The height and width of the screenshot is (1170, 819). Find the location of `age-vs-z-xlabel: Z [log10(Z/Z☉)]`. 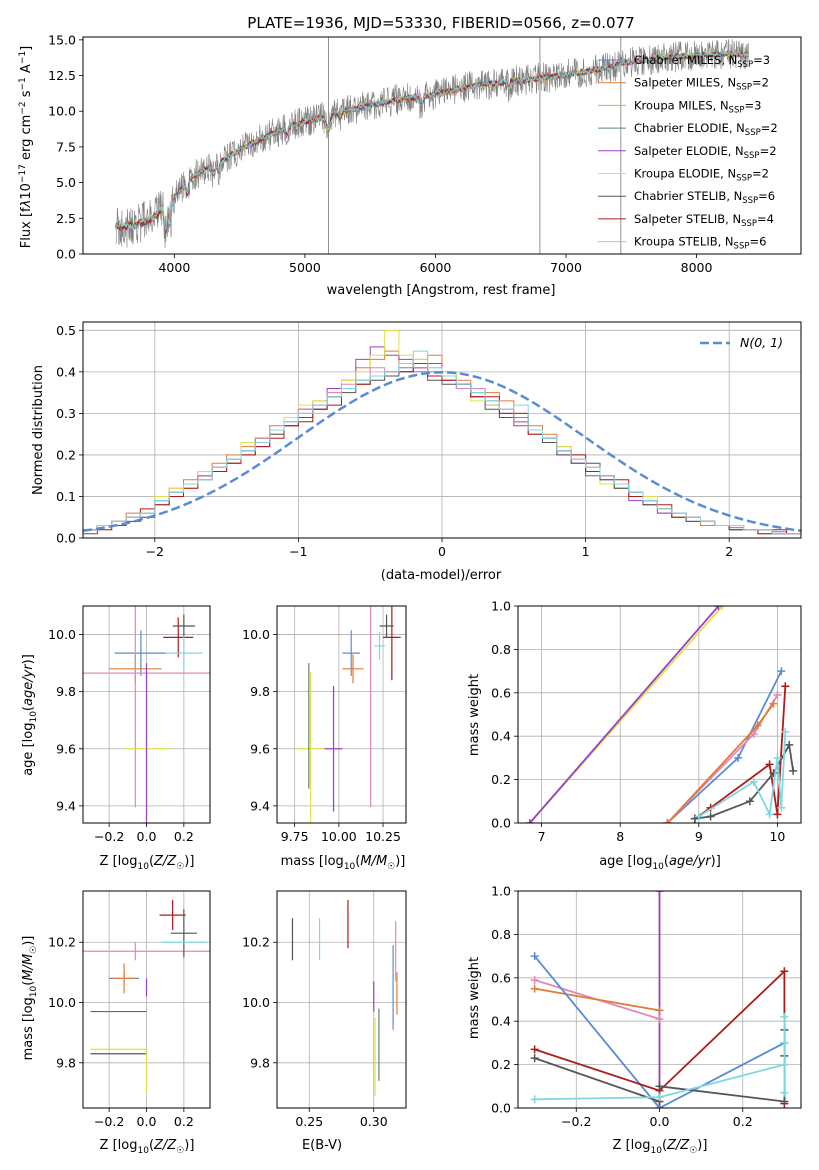

age-vs-z-xlabel: Z [log10(Z/Z☉)] is located at coordinates (147, 863).